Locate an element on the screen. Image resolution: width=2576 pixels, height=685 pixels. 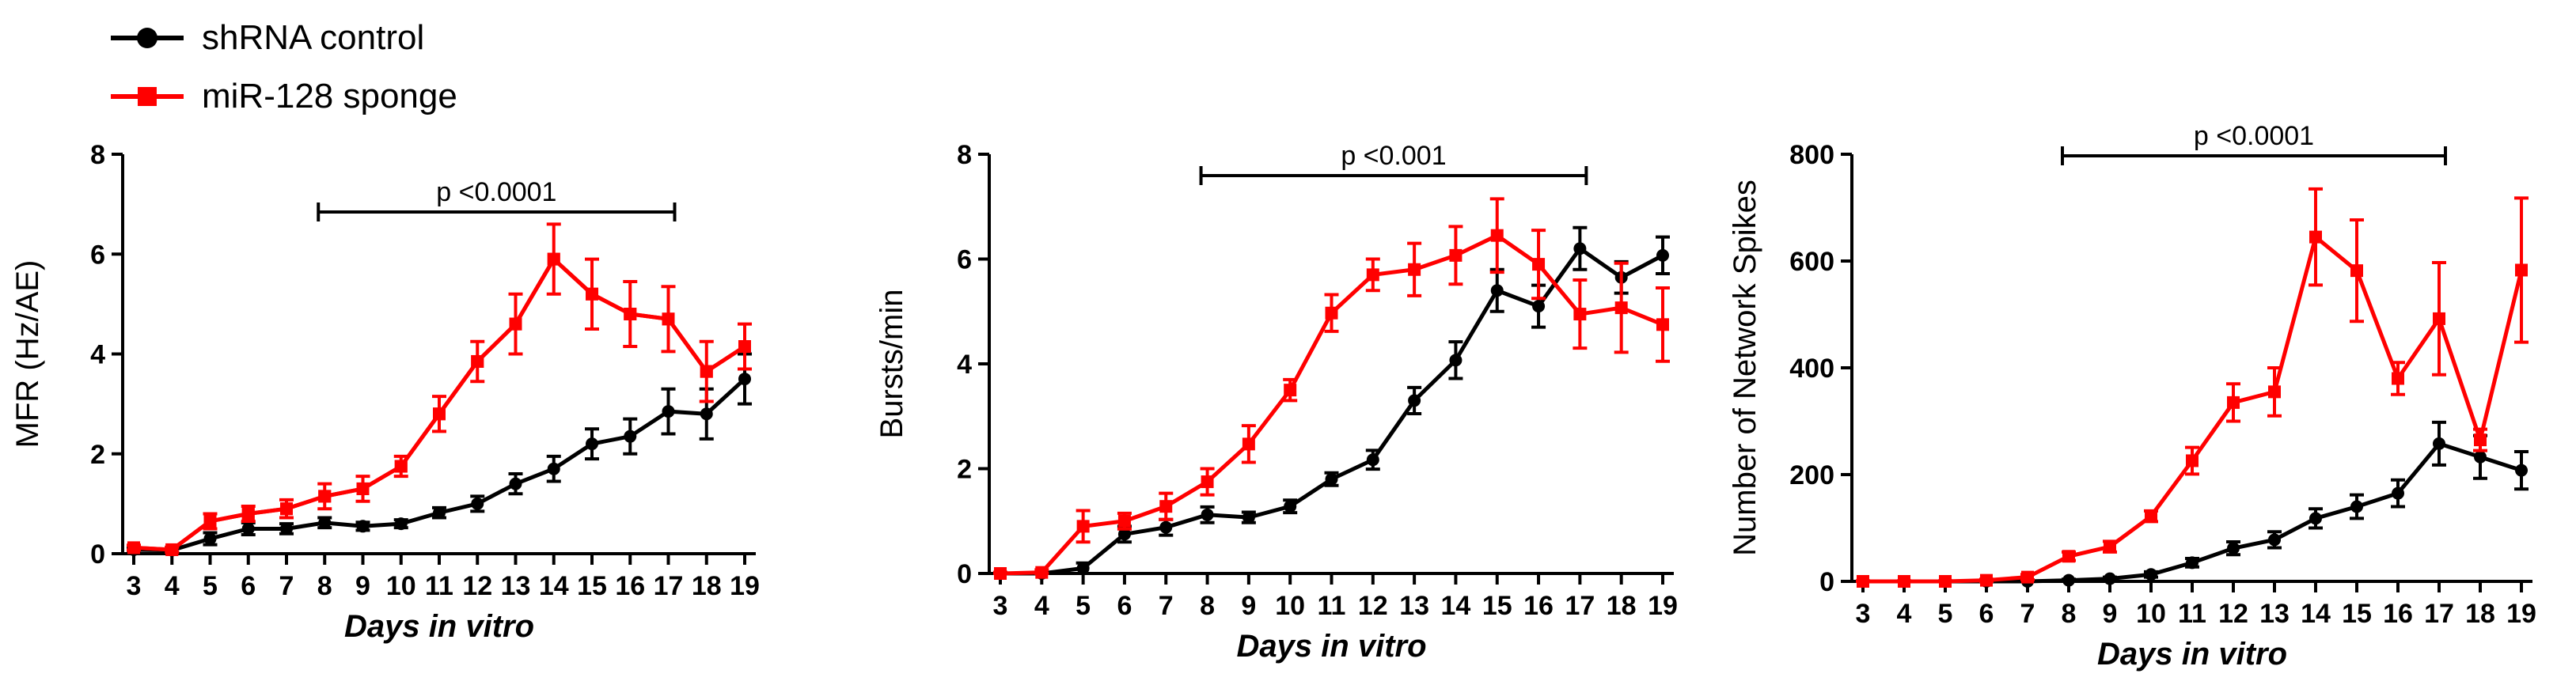
legend-label-shrna-control: shRNA control is located at coordinates (313, 37).